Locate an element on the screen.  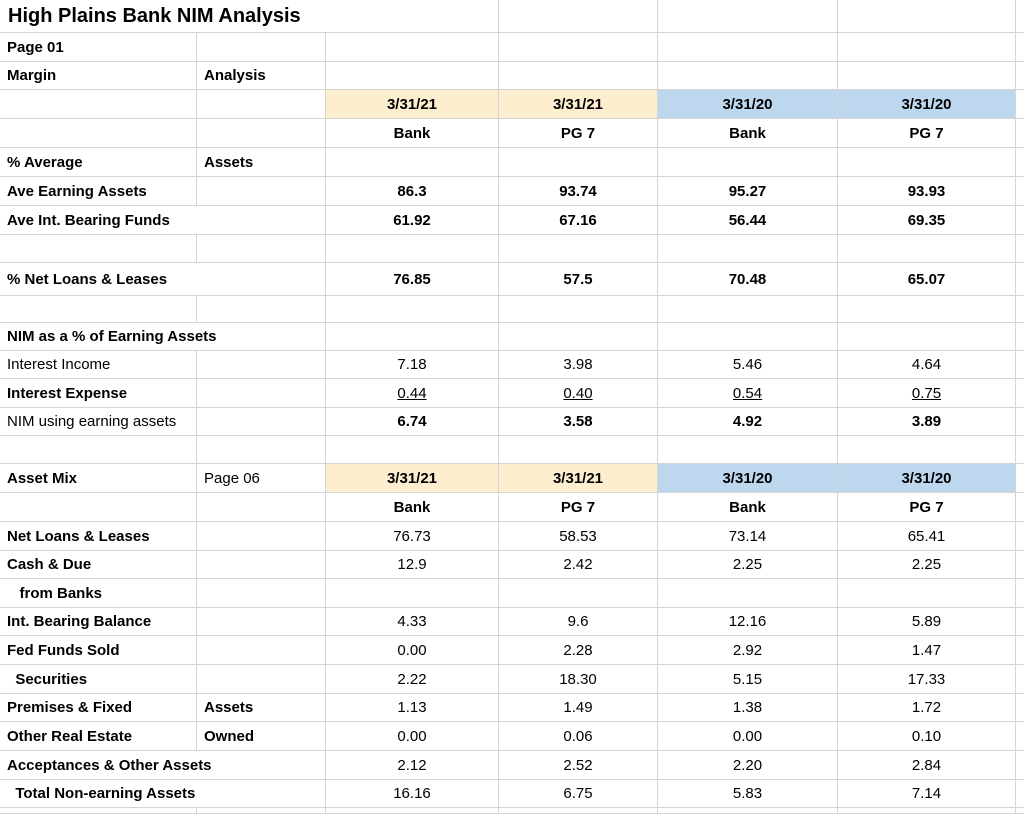
row-label-cell: Premises & Fixed is located at coordinates (98, 707).